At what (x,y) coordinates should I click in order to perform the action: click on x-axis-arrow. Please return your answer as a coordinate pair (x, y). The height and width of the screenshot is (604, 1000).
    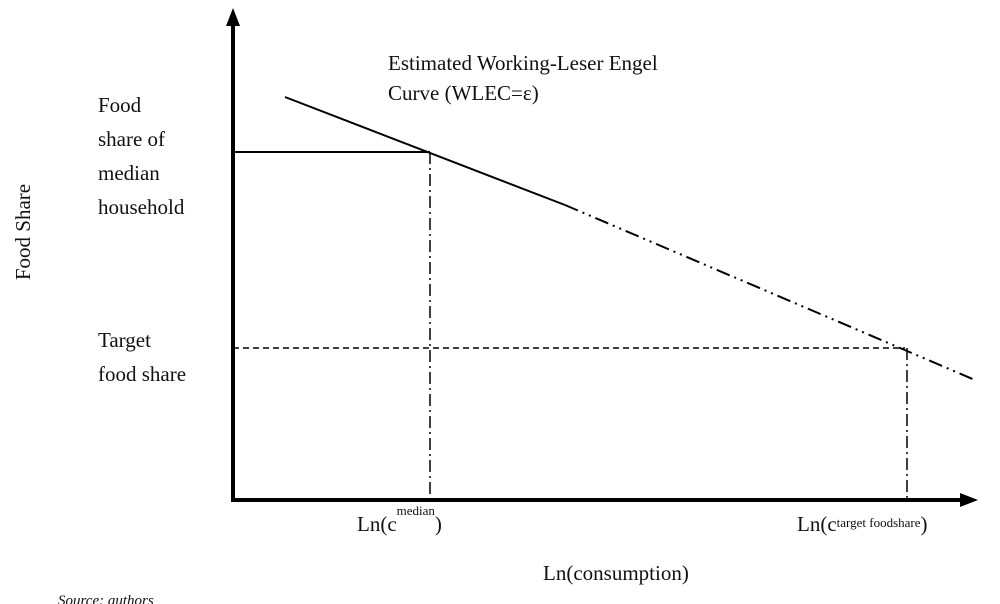
    Looking at the image, I should click on (969, 500).